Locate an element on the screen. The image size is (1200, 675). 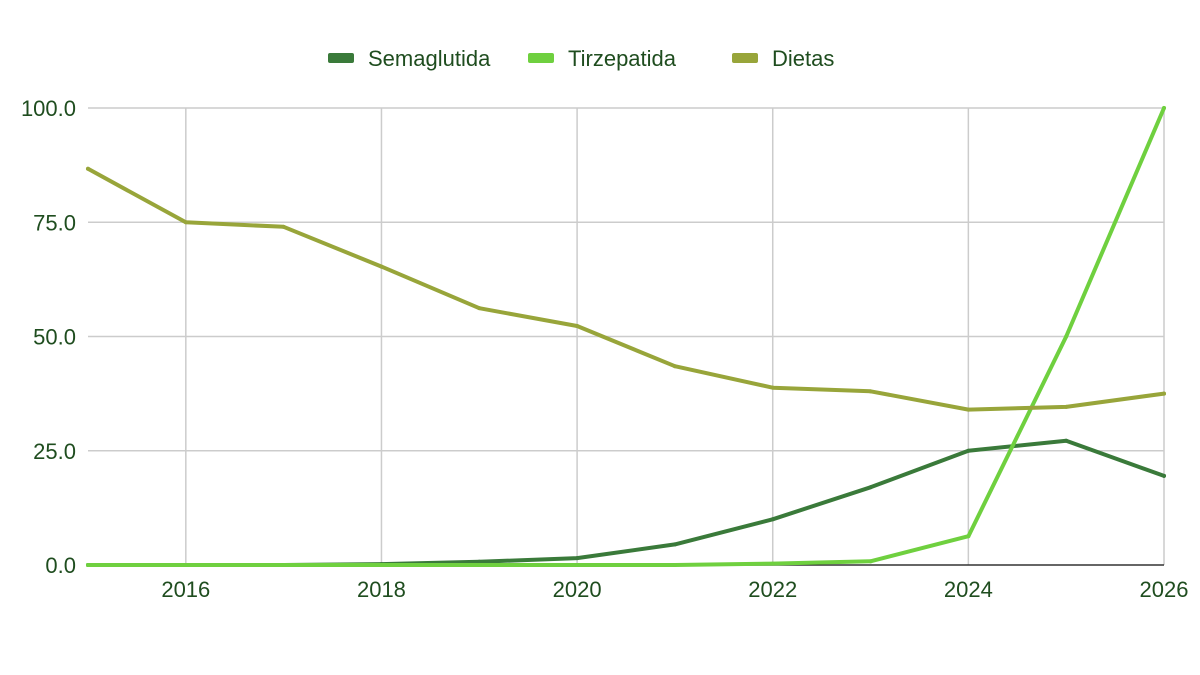
x-tick-label: 2018 is located at coordinates (381, 589).